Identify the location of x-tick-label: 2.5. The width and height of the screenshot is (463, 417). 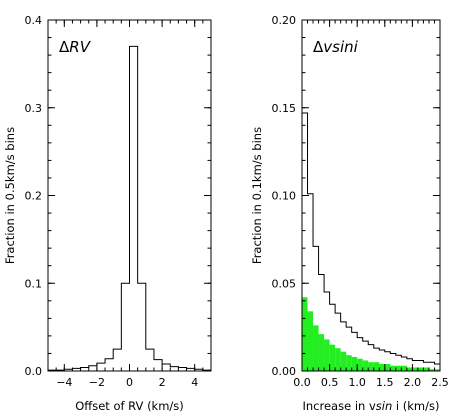
(440, 382).